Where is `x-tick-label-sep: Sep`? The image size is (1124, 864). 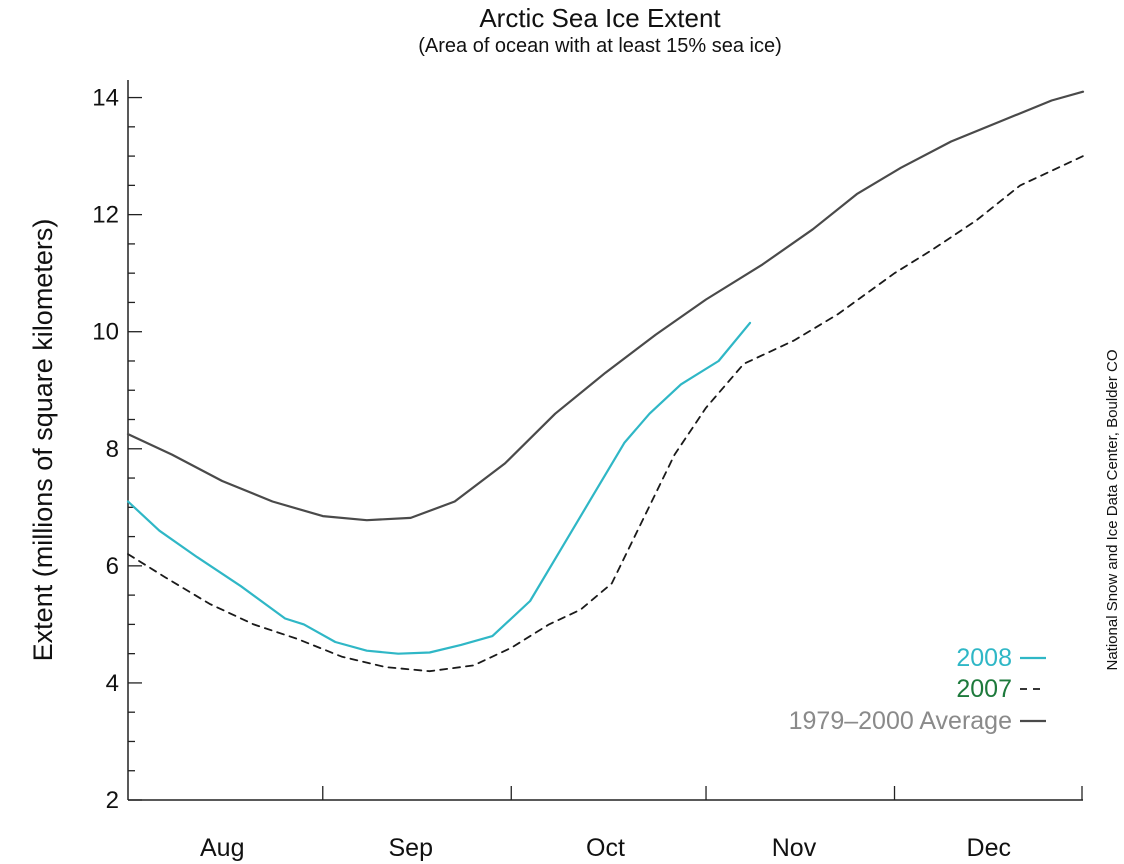
x-tick-label-sep: Sep is located at coordinates (410, 848).